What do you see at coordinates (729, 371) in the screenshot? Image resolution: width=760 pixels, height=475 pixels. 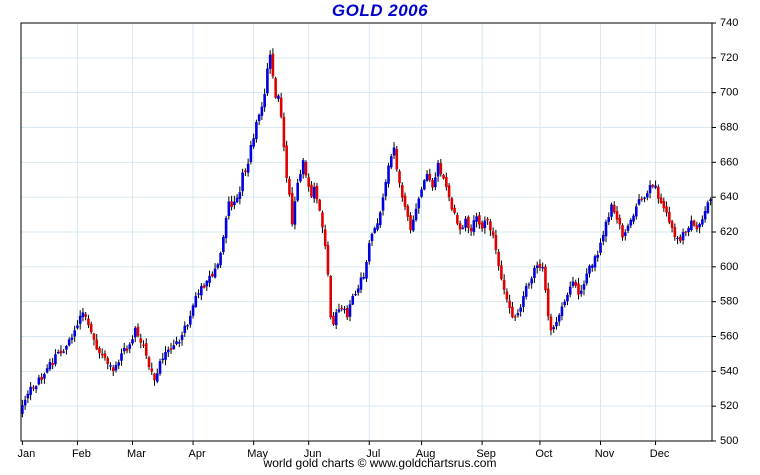 I see `y-axis-label: 540` at bounding box center [729, 371].